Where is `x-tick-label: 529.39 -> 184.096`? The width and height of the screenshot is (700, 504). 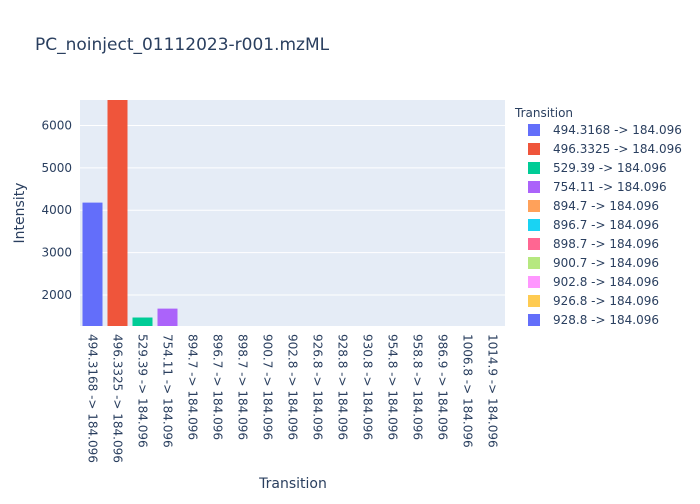
x-tick-label: 529.39 -> 184.096 is located at coordinates (143, 391).